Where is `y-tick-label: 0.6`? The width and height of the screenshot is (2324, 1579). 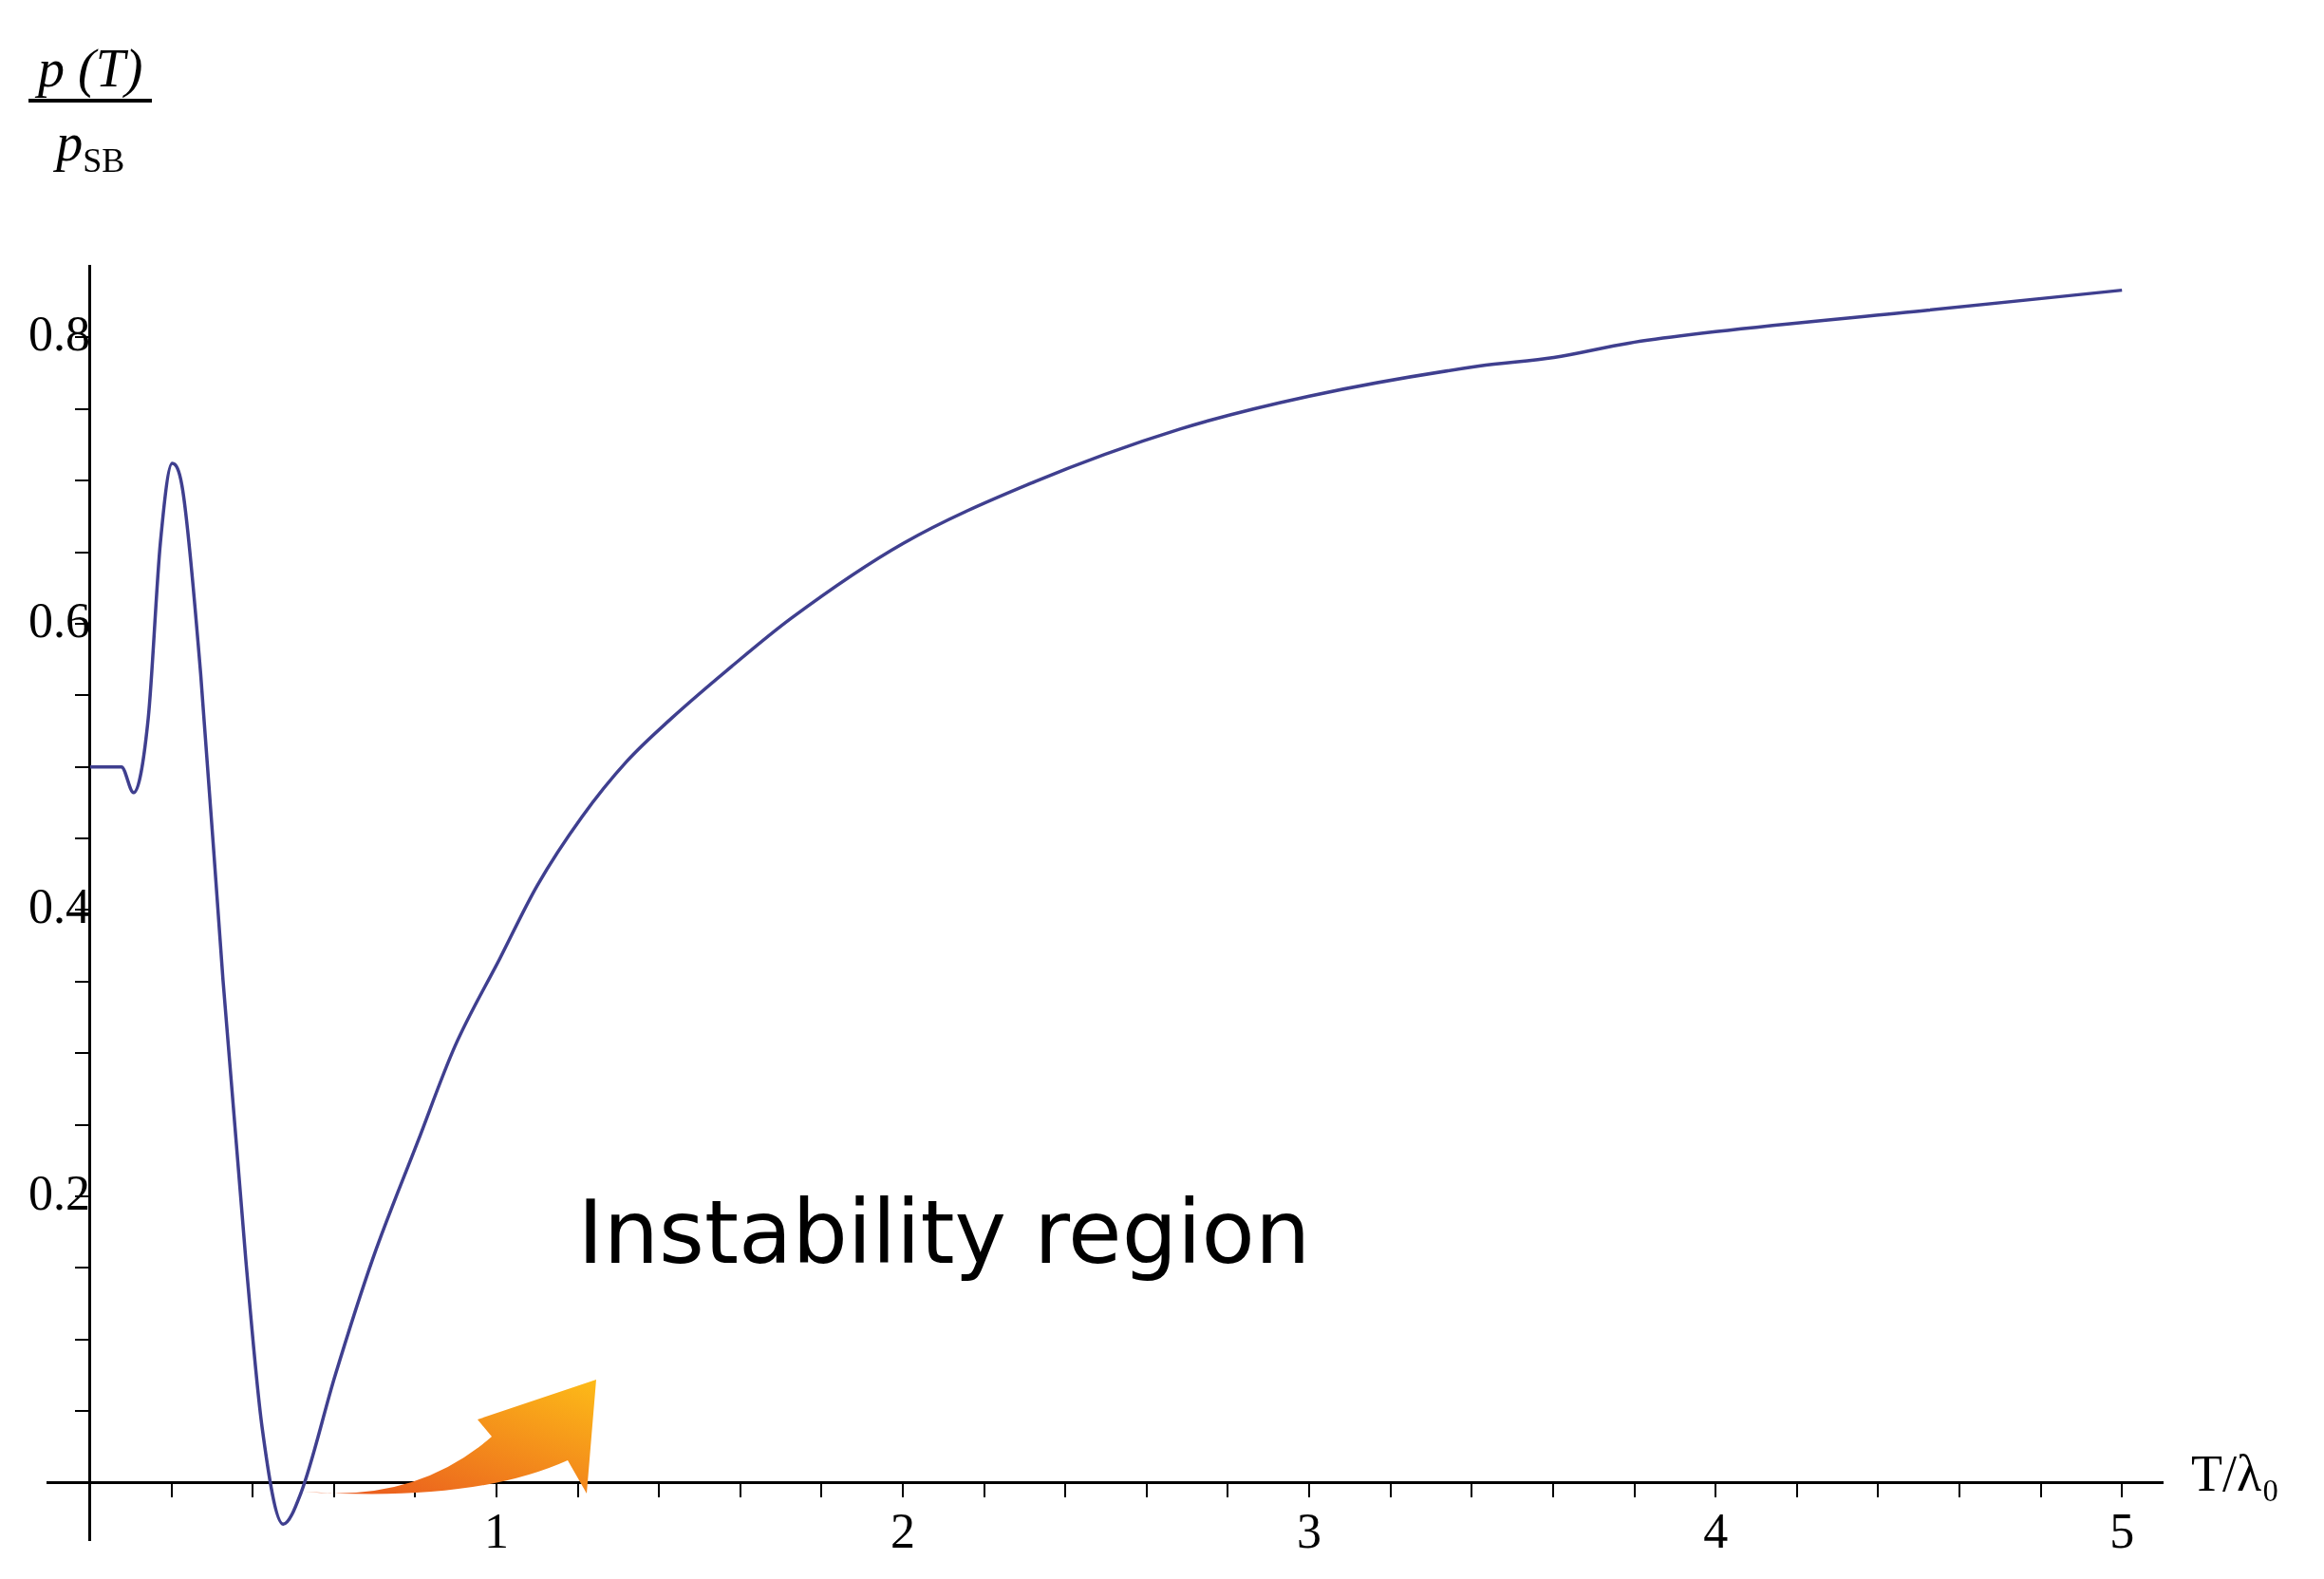 y-tick-label: 0.6 is located at coordinates (59, 620).